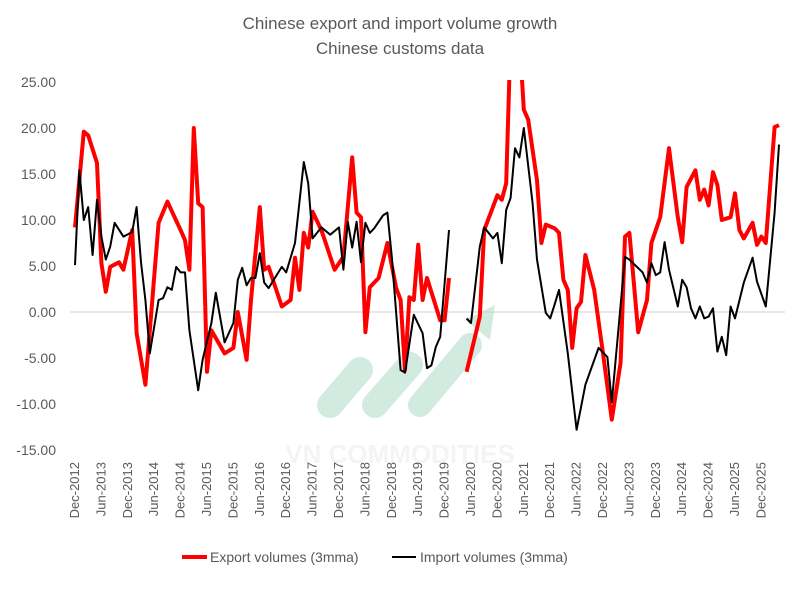 The width and height of the screenshot is (800, 591). I want to click on x-tick-label: Jun-2013, so click(100, 489).